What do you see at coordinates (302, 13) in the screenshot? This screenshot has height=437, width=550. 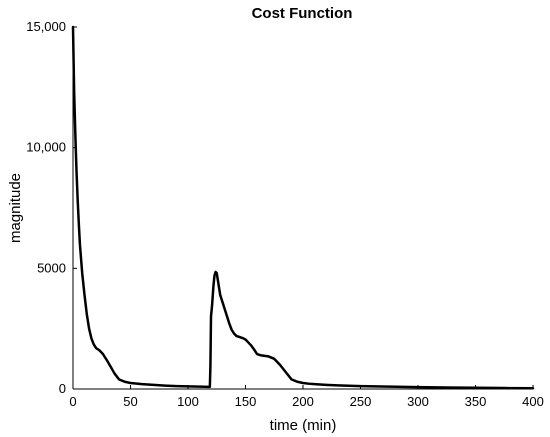 I see `chart-title: Cost Function` at bounding box center [302, 13].